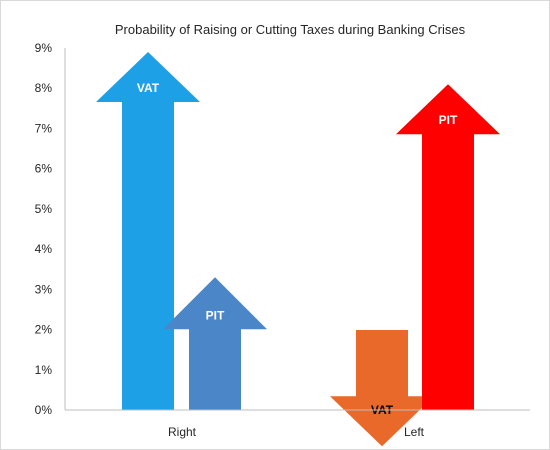 This screenshot has height=450, width=550. What do you see at coordinates (44, 410) in the screenshot?
I see `y-tick-label: 0%` at bounding box center [44, 410].